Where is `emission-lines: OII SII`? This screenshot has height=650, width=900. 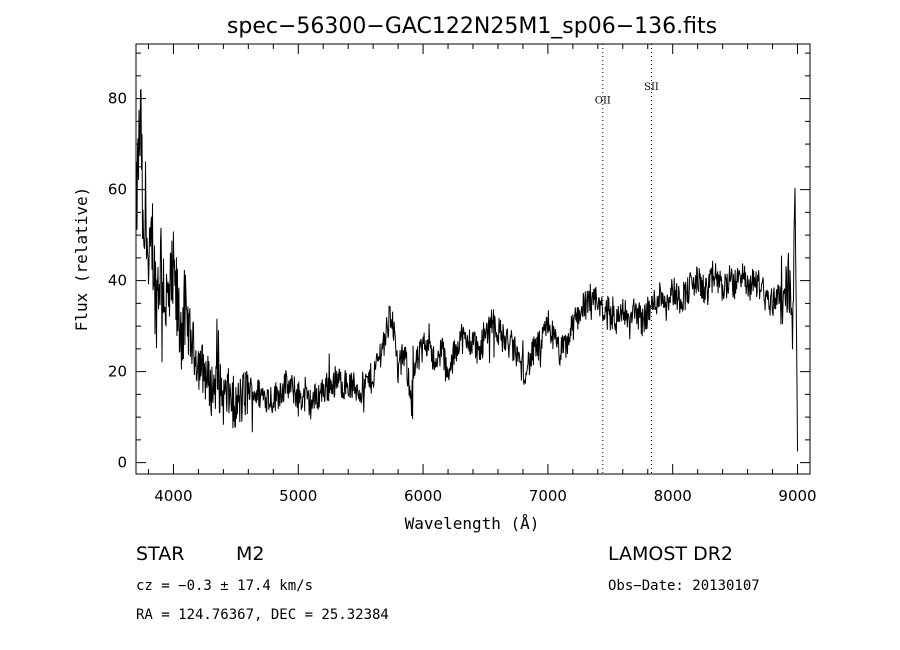
emission-lines: OII SII is located at coordinates (627, 259).